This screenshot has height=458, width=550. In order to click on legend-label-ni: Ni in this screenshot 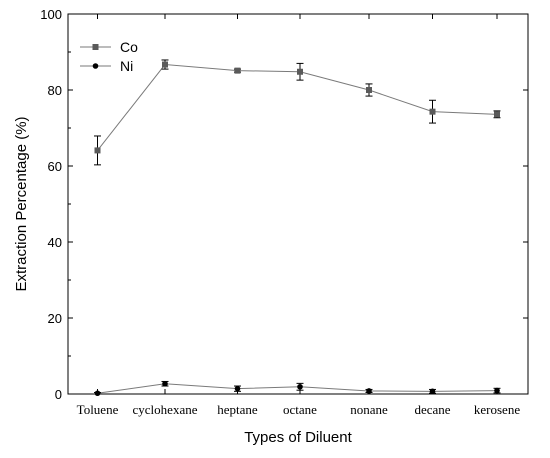, I will do `click(126, 66)`.